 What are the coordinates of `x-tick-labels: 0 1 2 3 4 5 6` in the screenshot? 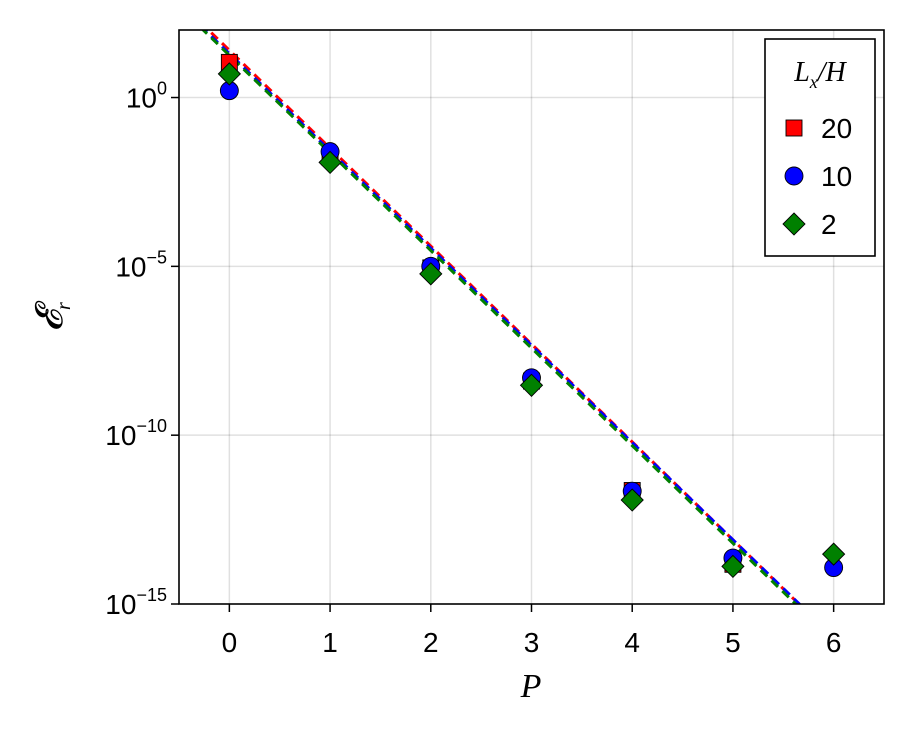 It's located at (532, 642).